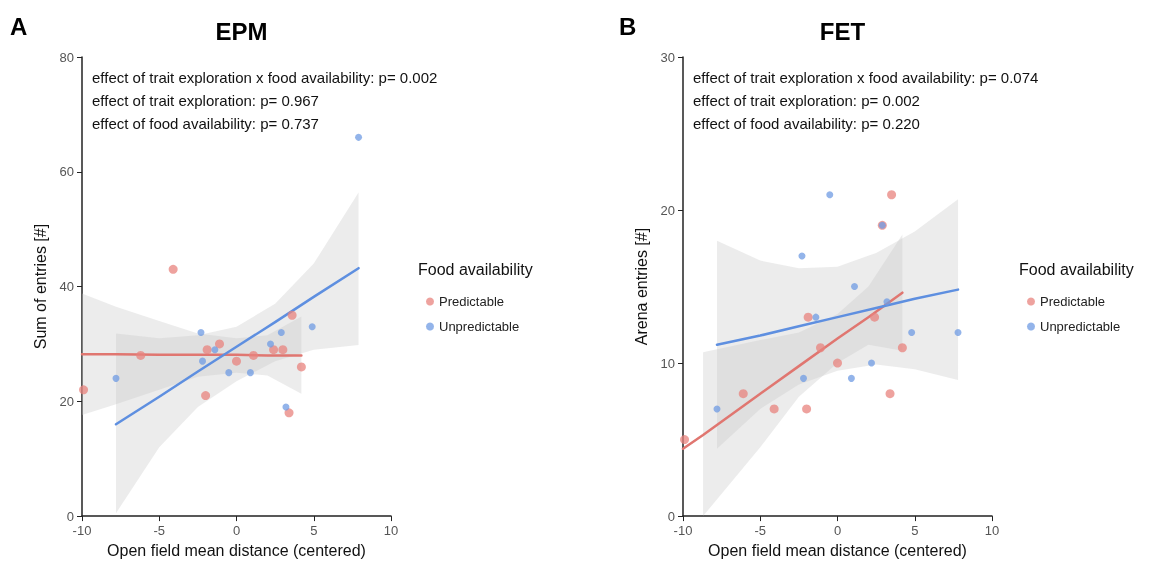  What do you see at coordinates (66, 287) in the screenshot?
I see `y-tick-label: 40` at bounding box center [66, 287].